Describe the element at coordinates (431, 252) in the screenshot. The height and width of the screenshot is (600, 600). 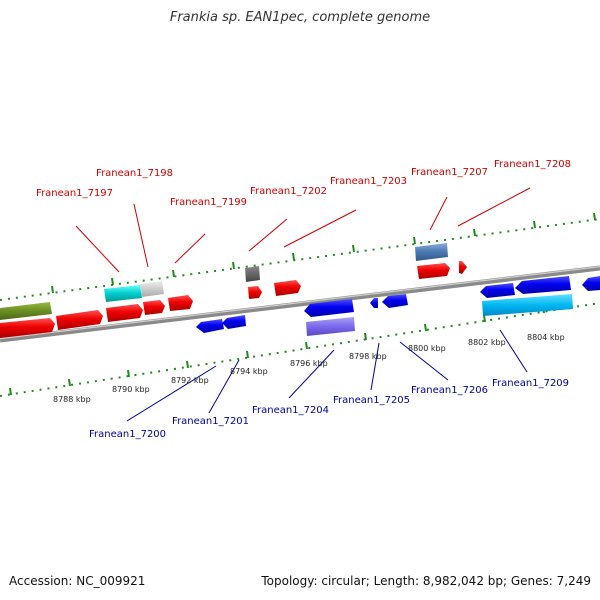
I see `gene-steelblue` at that location.